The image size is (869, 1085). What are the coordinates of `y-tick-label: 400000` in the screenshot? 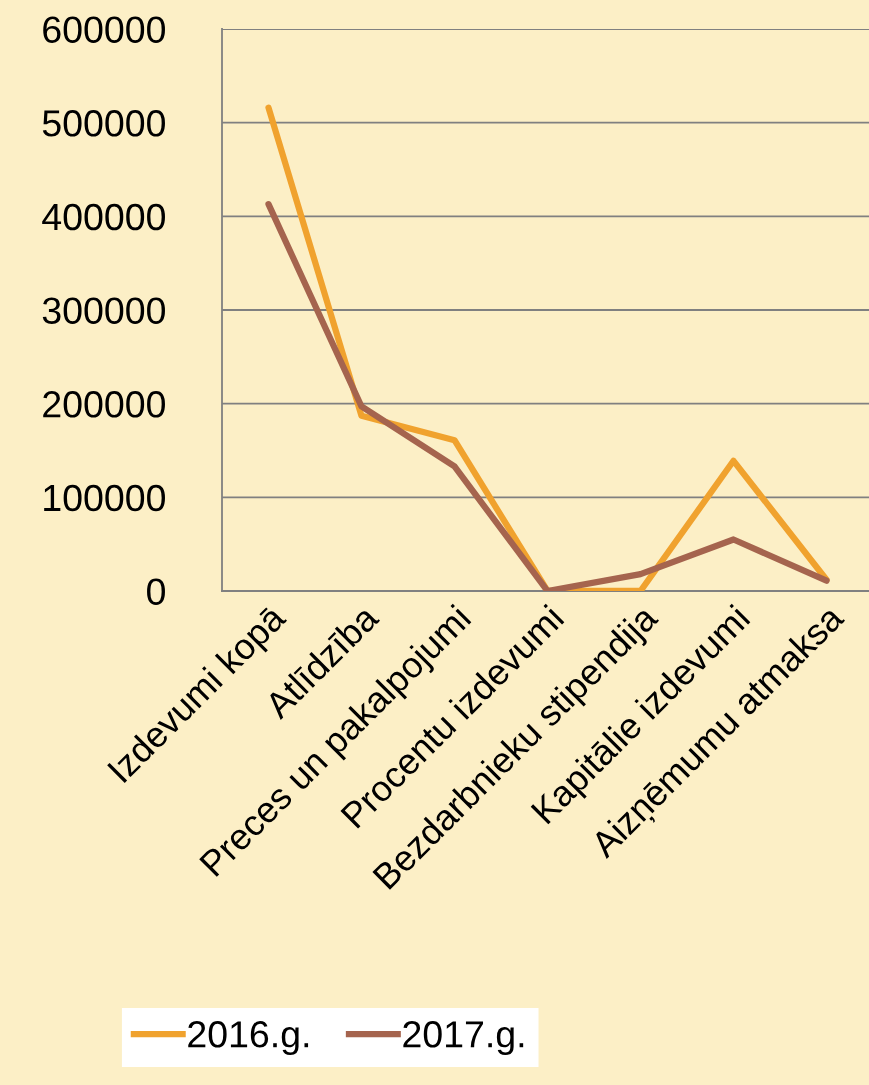 It's located at (103, 217).